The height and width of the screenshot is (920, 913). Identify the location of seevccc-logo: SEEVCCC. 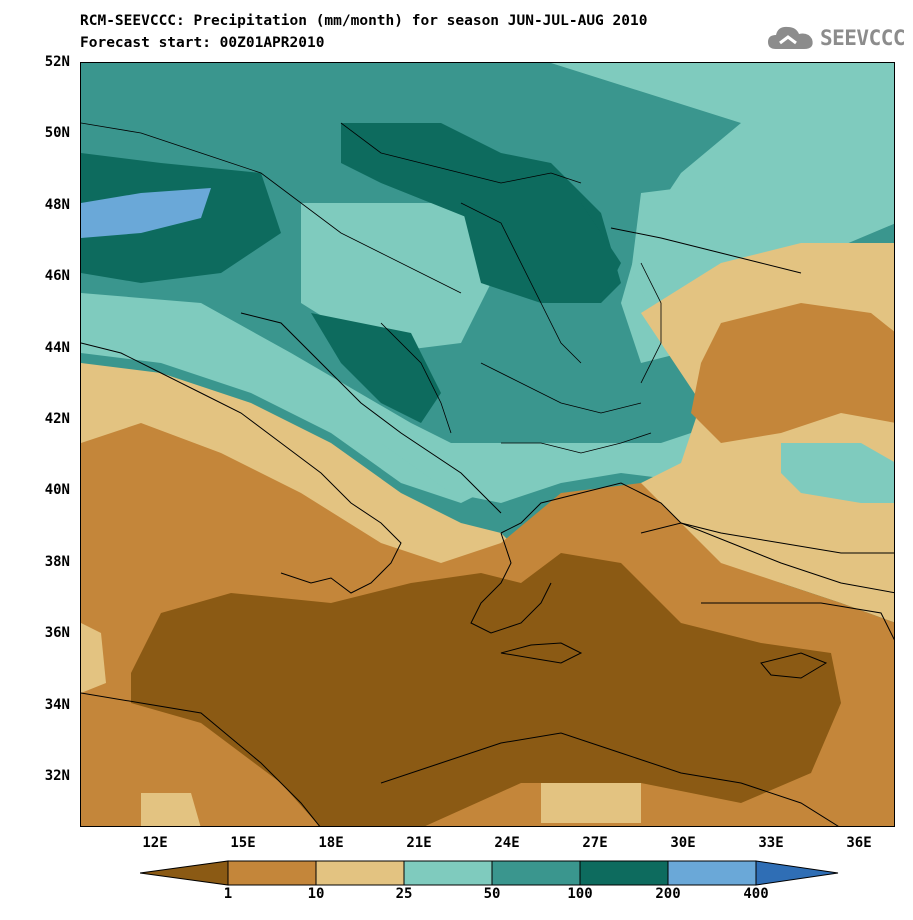
(836, 38).